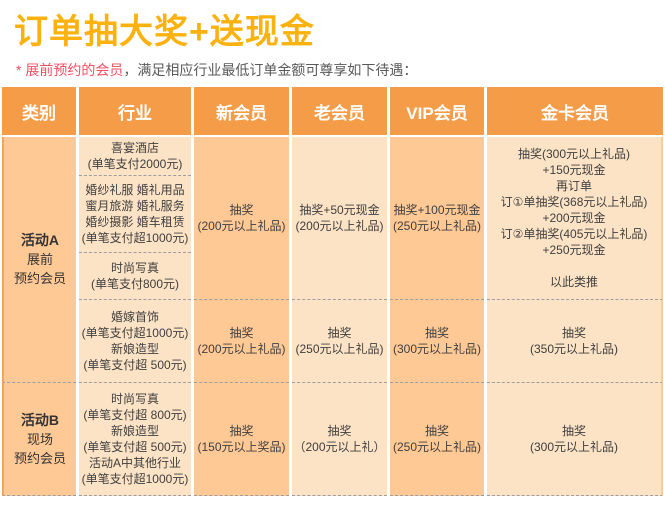 This screenshot has width=665, height=528. What do you see at coordinates (241, 218) in the screenshot?
I see `cell-new-member-a-main: 抽奖 (200元以上礼品)` at bounding box center [241, 218].